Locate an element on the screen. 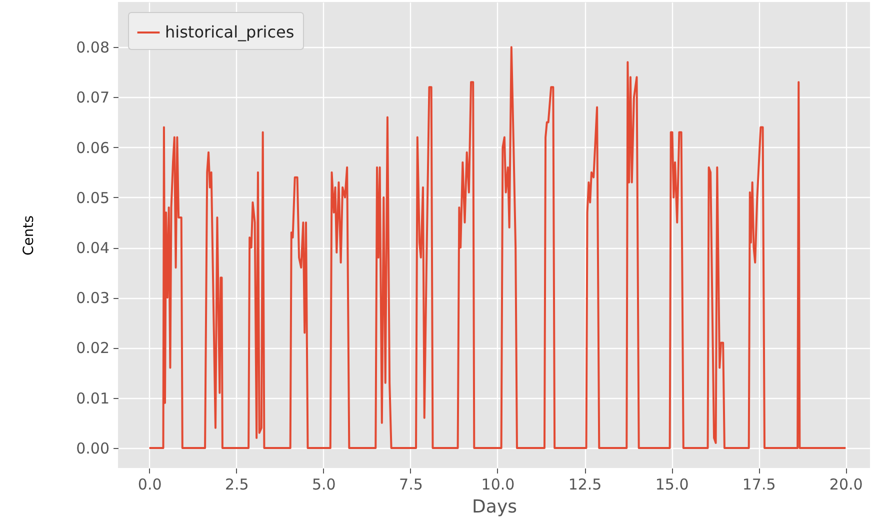 This screenshot has height=526, width=872. y-axis-title: Cents is located at coordinates (29, 235).